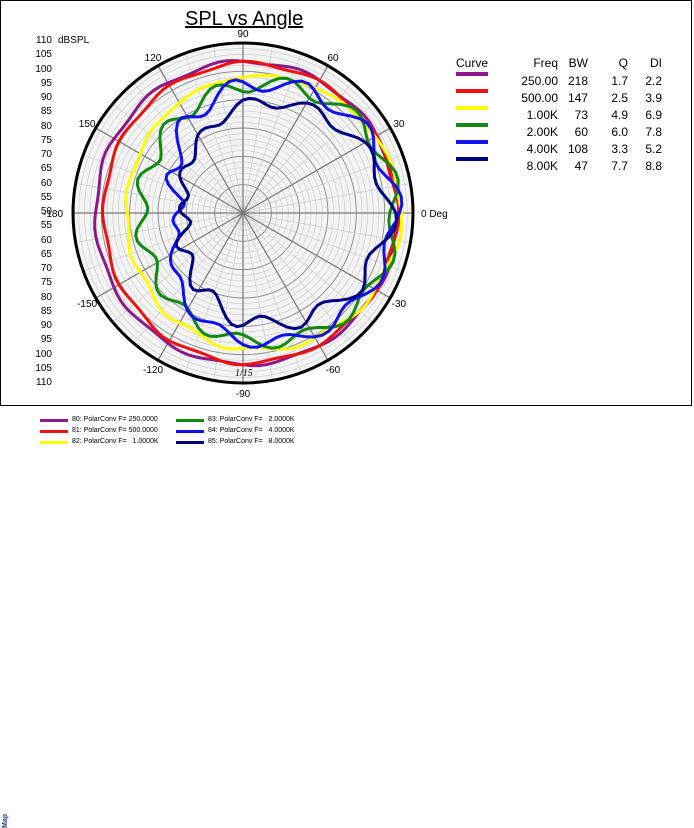 The height and width of the screenshot is (828, 694). Describe the element at coordinates (243, 394) in the screenshot. I see `angle-label: -90` at that location.